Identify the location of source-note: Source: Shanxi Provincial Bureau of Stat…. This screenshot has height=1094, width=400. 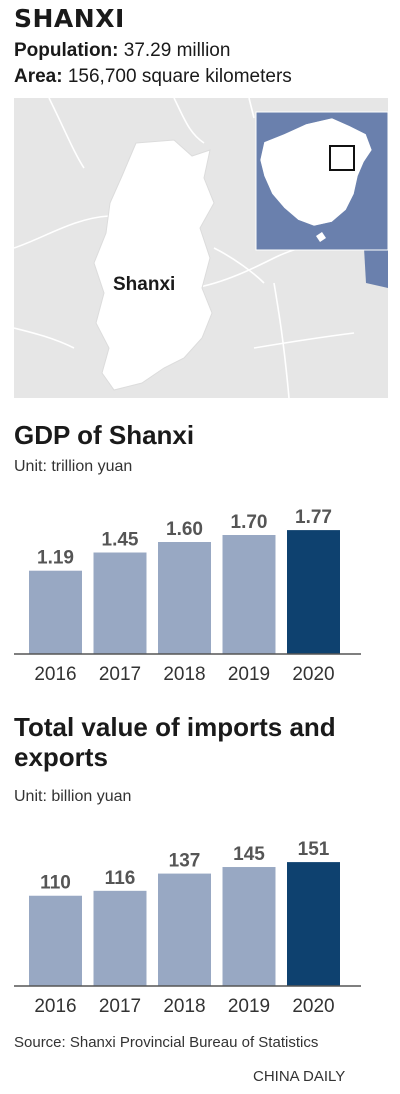
(166, 1042).